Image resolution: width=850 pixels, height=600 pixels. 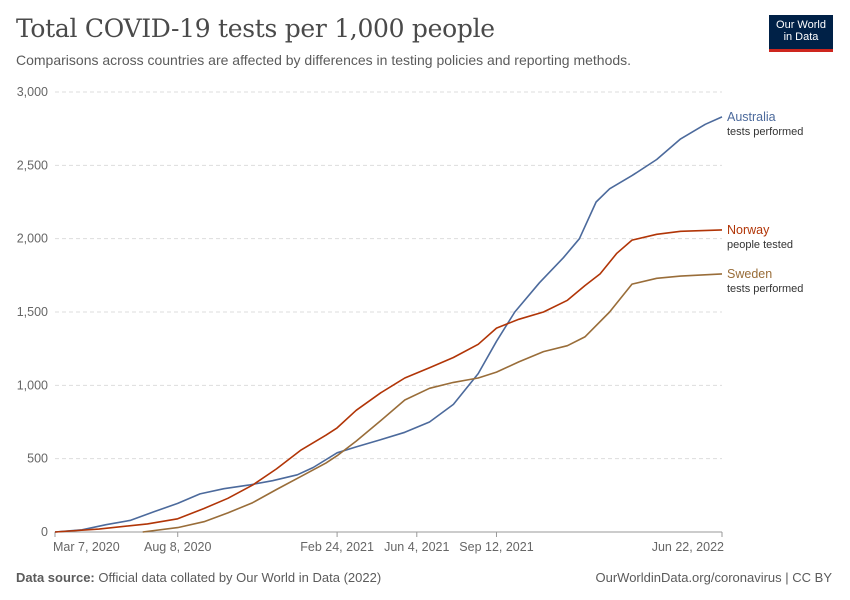 What do you see at coordinates (177, 547) in the screenshot?
I see `x-tick-label: Aug 8, 2020` at bounding box center [177, 547].